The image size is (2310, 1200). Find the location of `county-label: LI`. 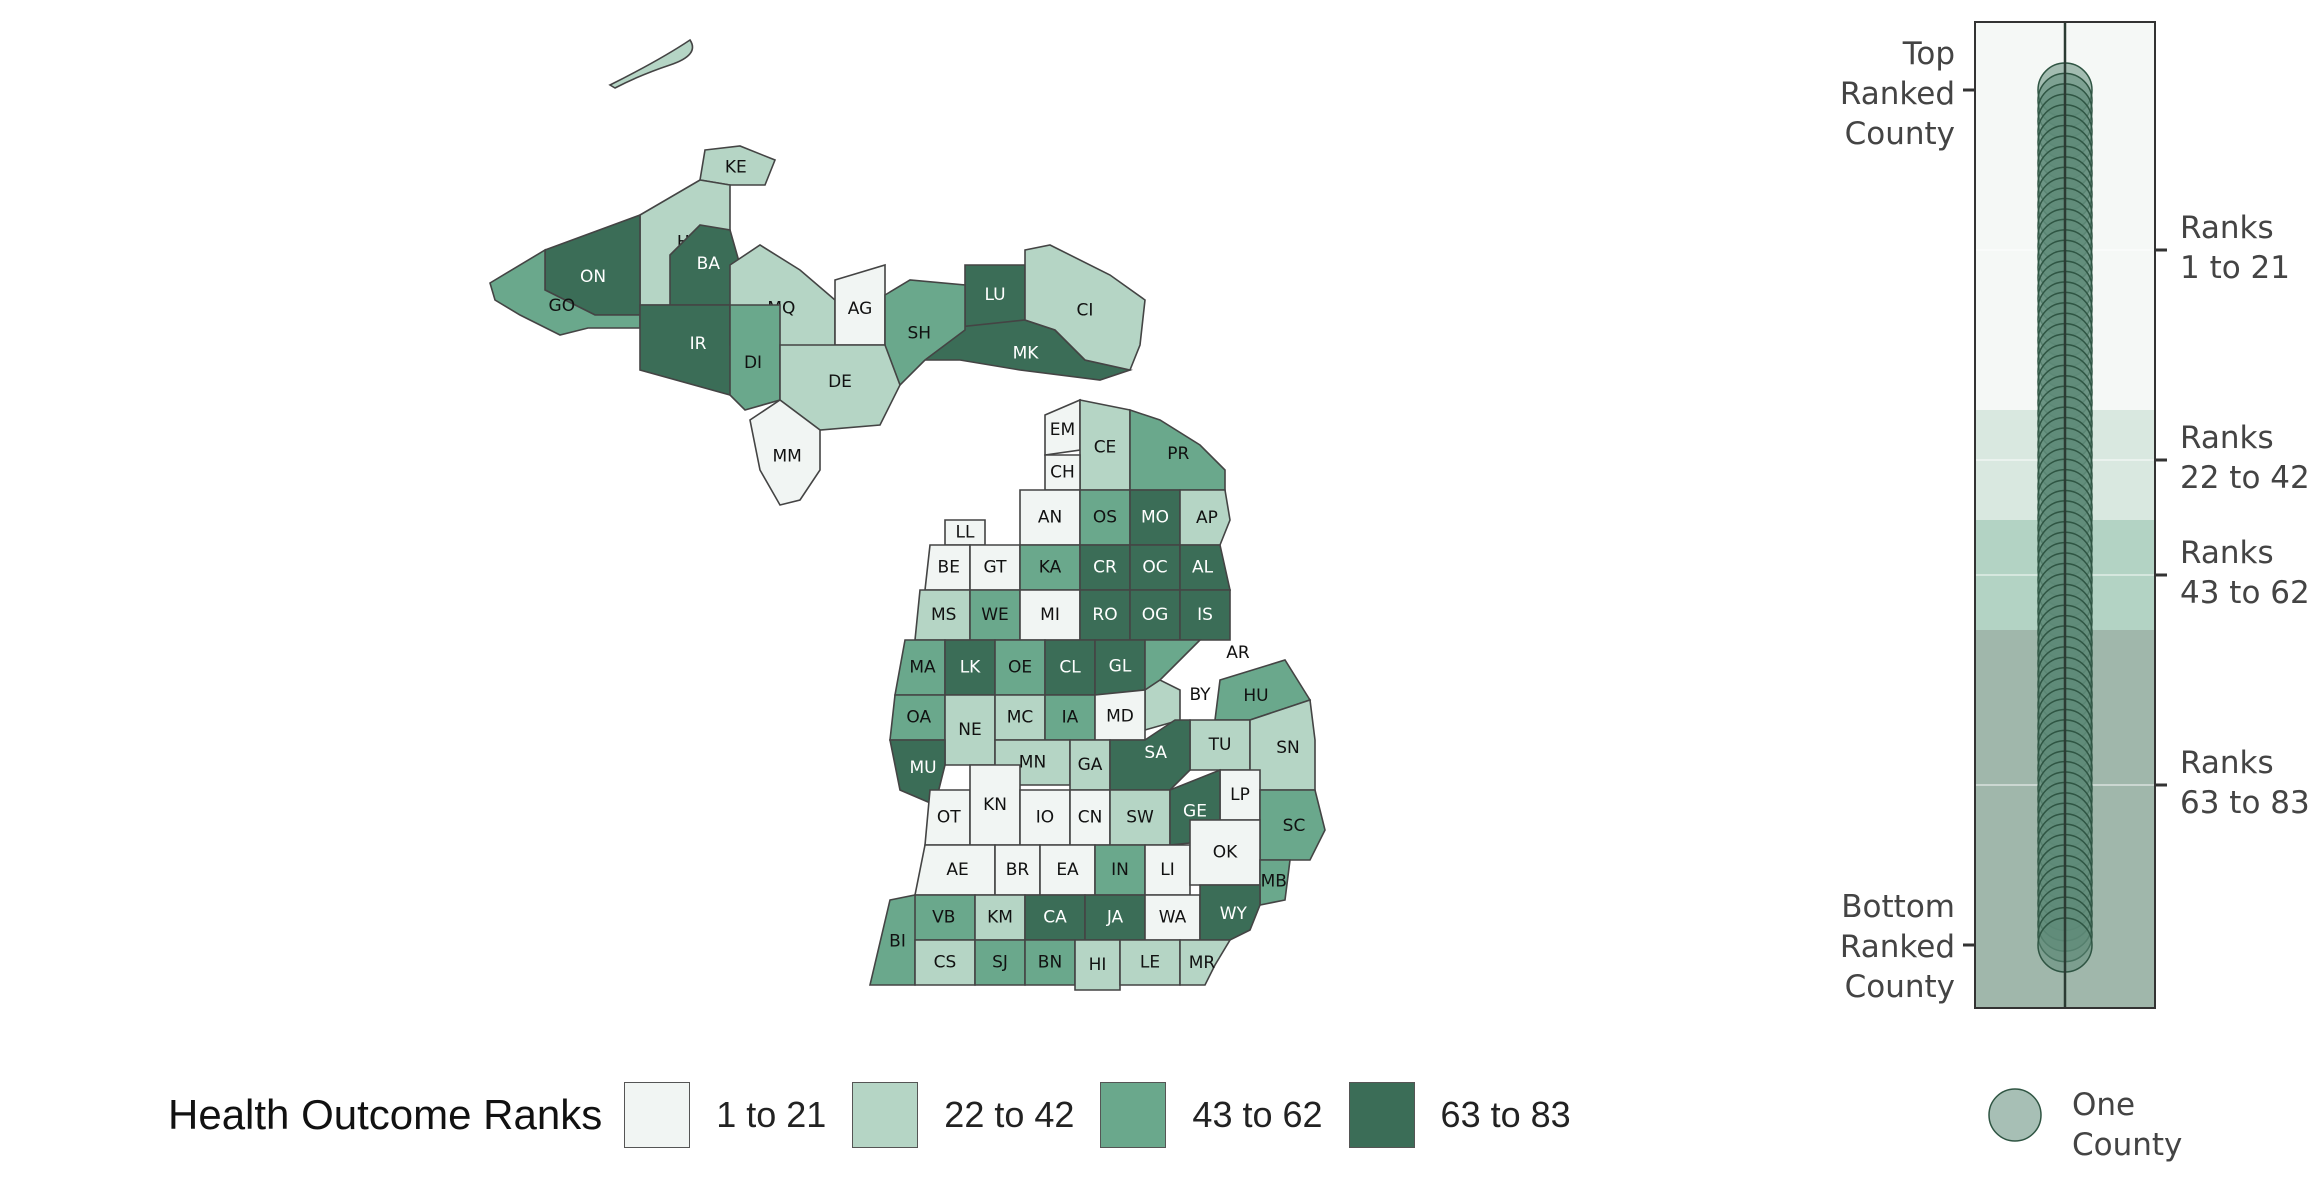

county-label: LI is located at coordinates (1167, 870).